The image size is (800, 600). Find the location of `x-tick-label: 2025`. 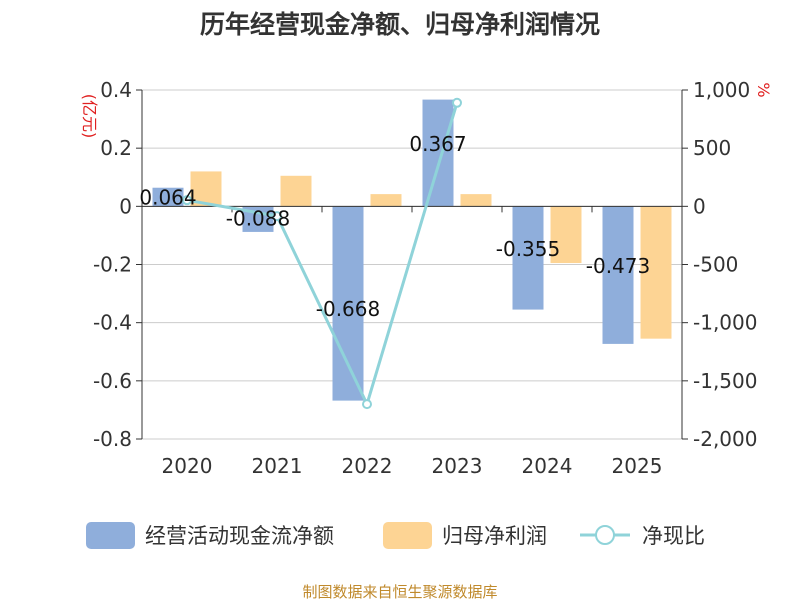

x-tick-label: 2025 is located at coordinates (637, 466).